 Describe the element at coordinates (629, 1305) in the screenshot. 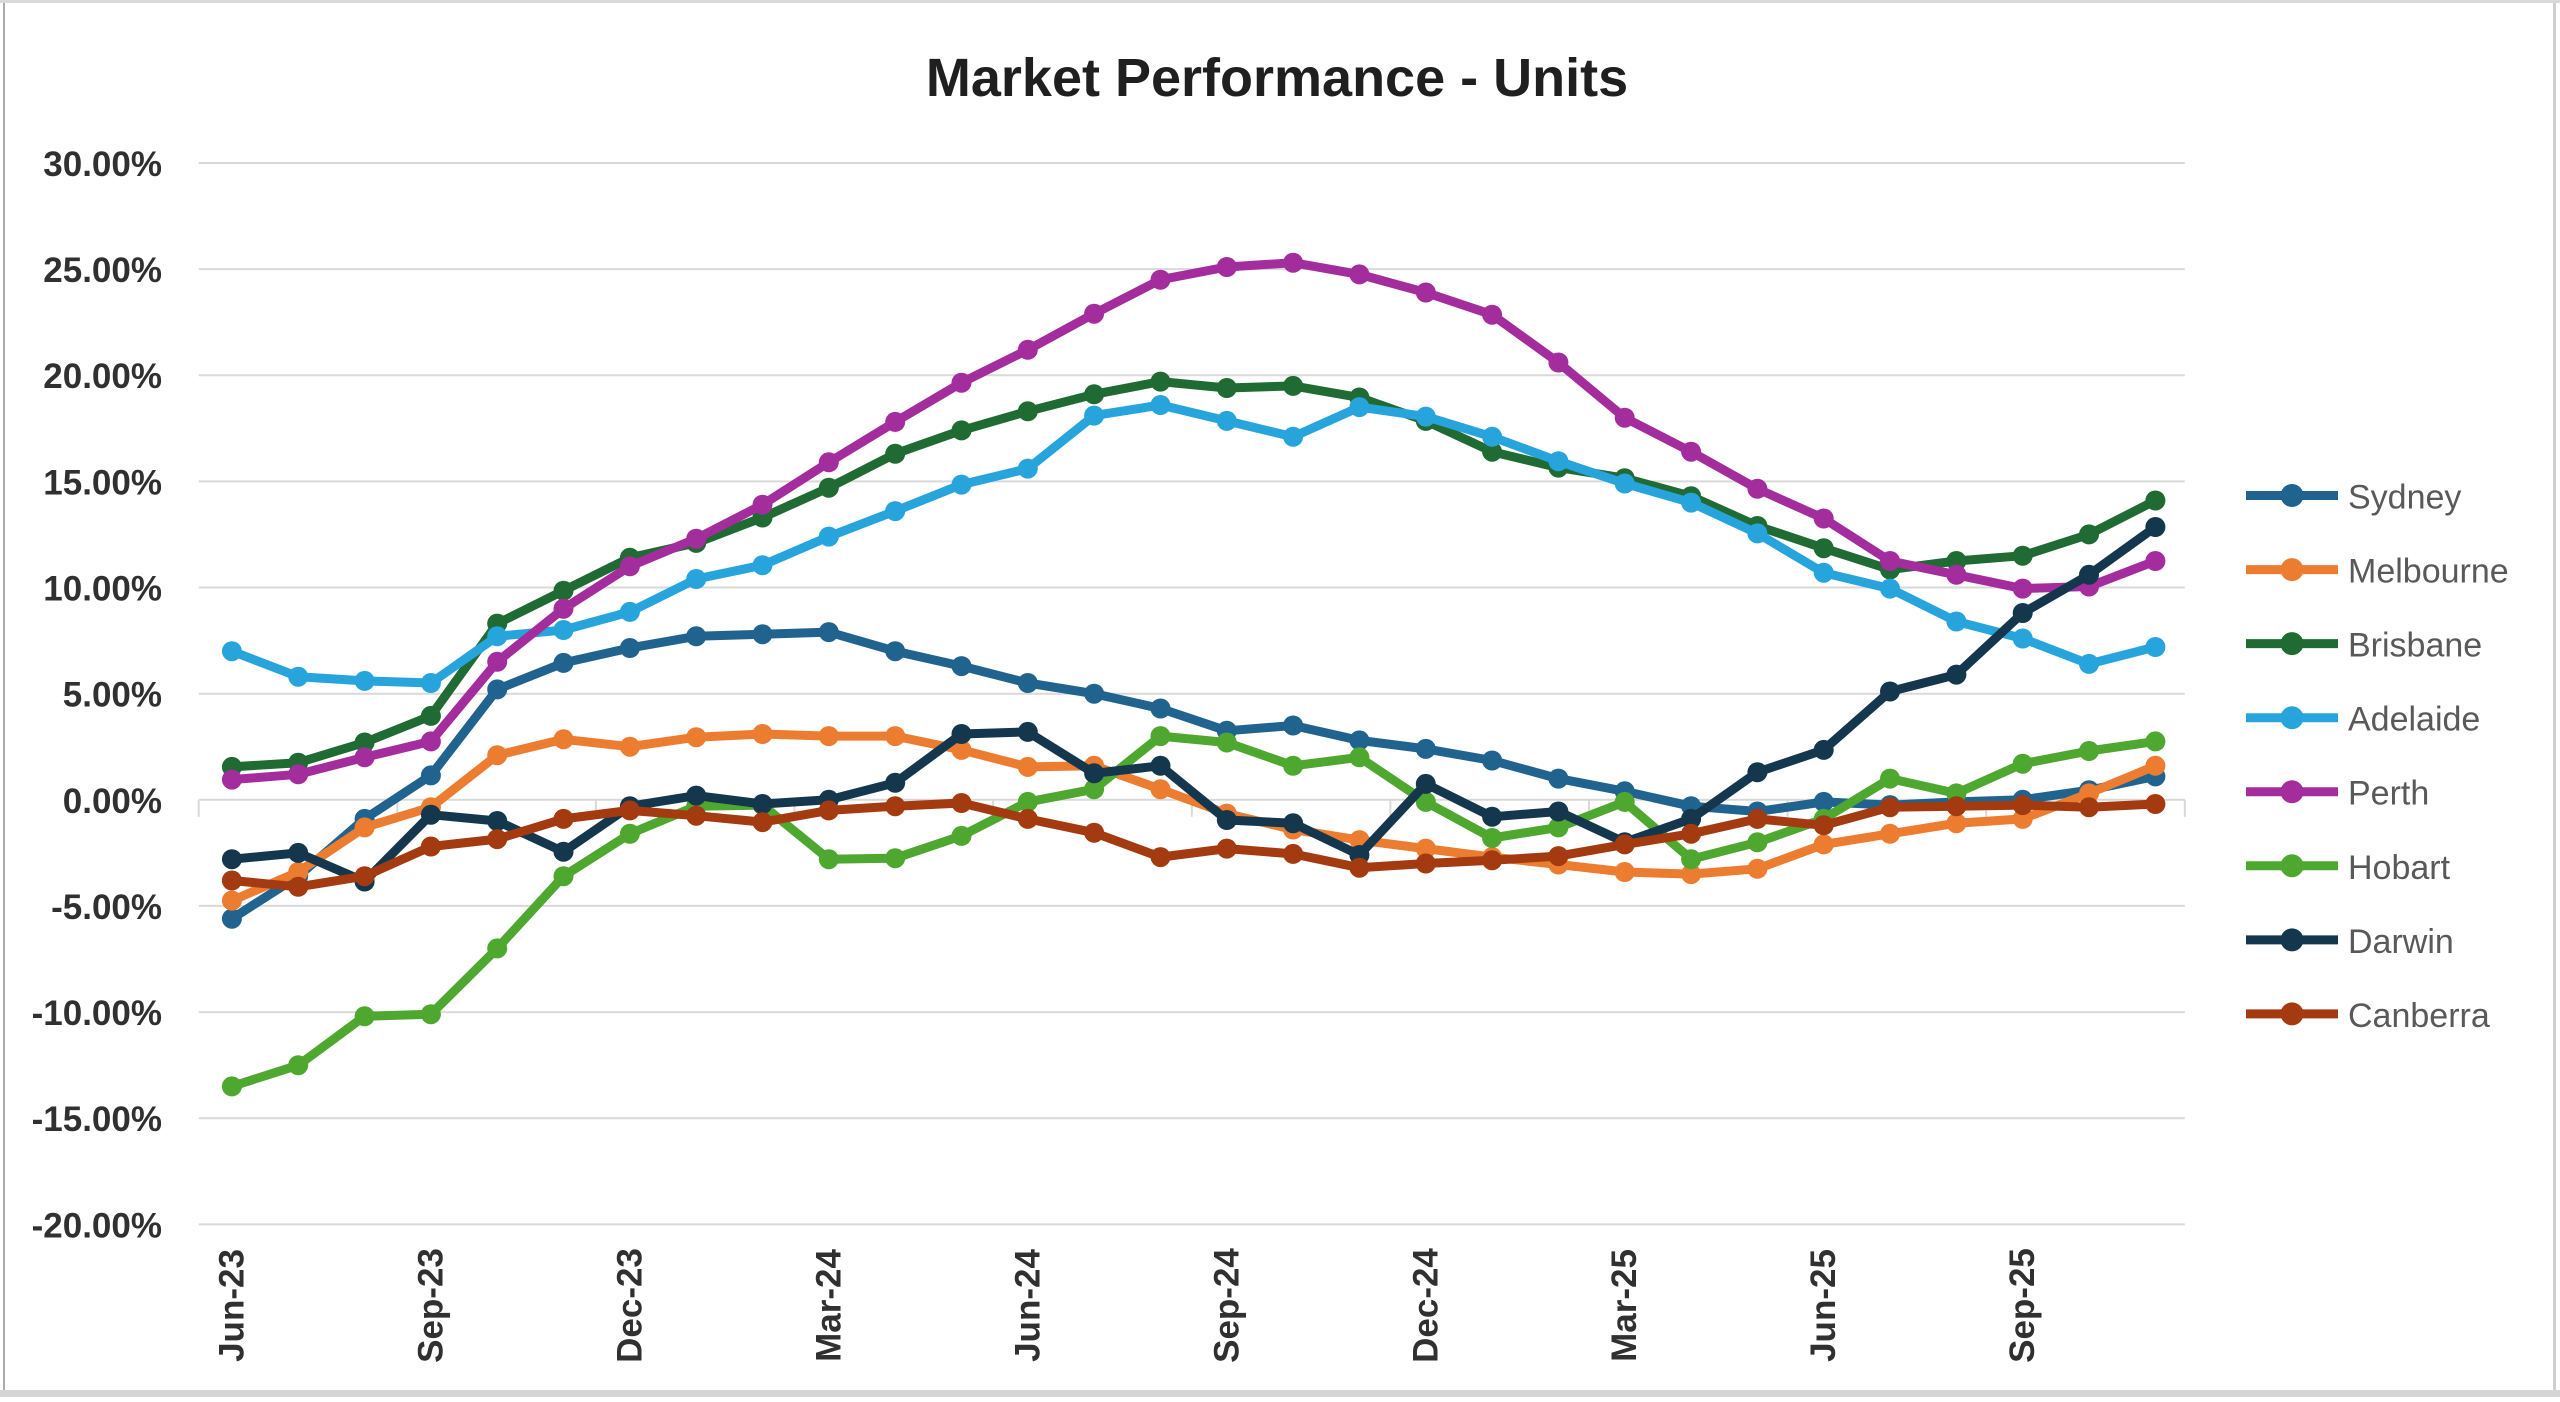

I see `svg-text: Dec-23` at that location.